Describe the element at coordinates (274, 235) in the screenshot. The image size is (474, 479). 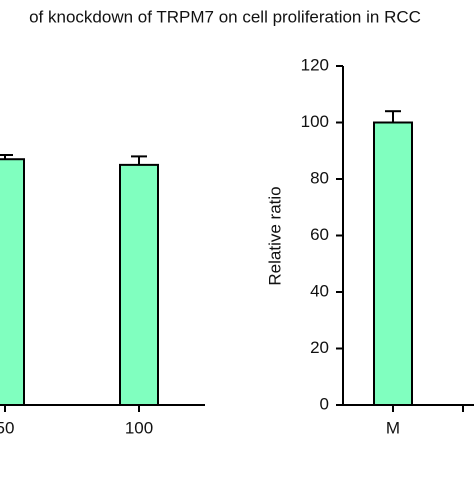
I see `y-axis-label: Relative ratio` at that location.